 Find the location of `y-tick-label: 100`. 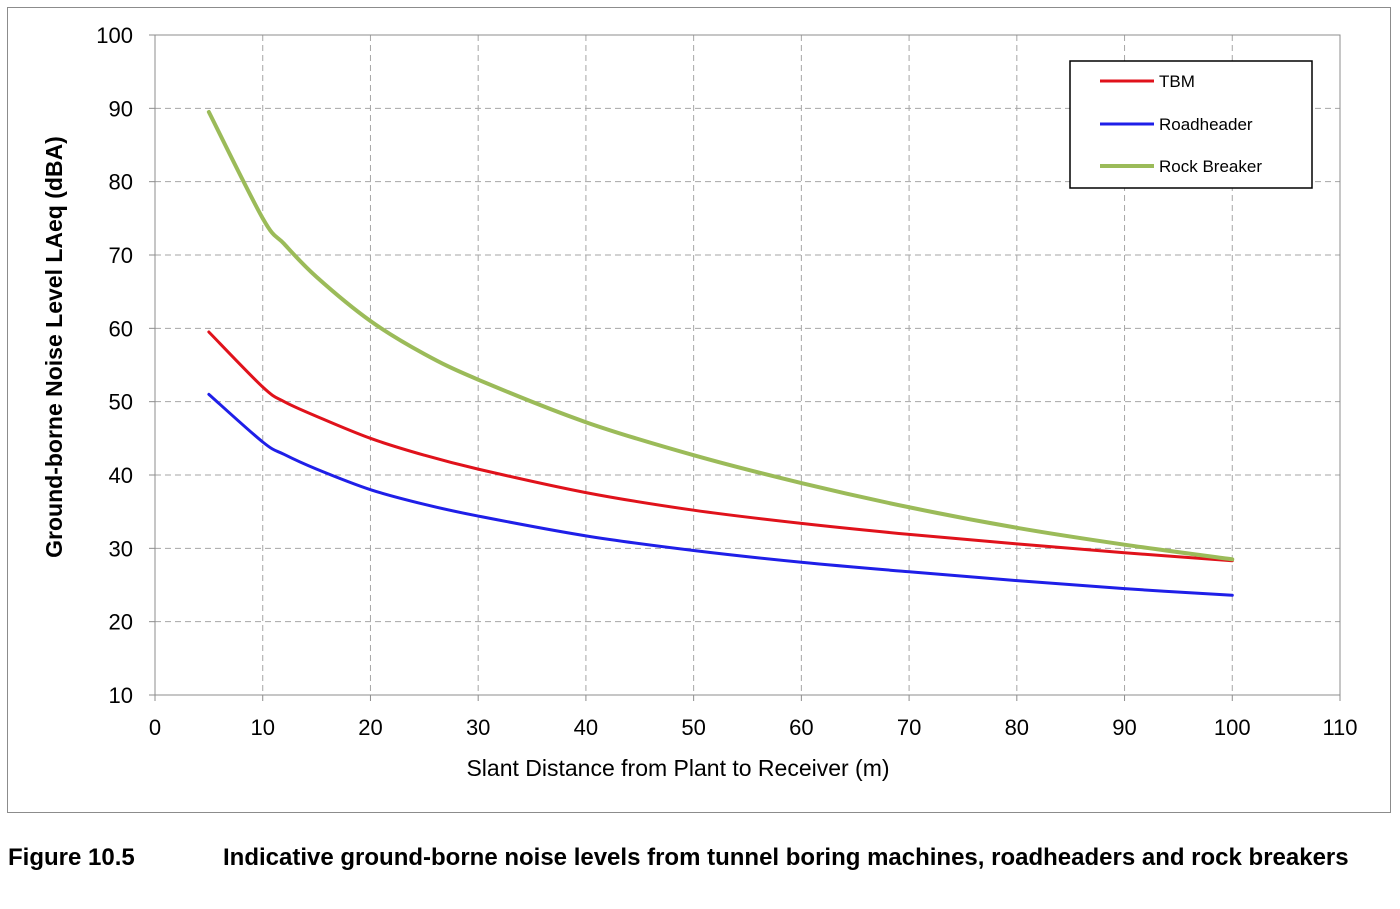

y-tick-label: 100 is located at coordinates (114, 35).